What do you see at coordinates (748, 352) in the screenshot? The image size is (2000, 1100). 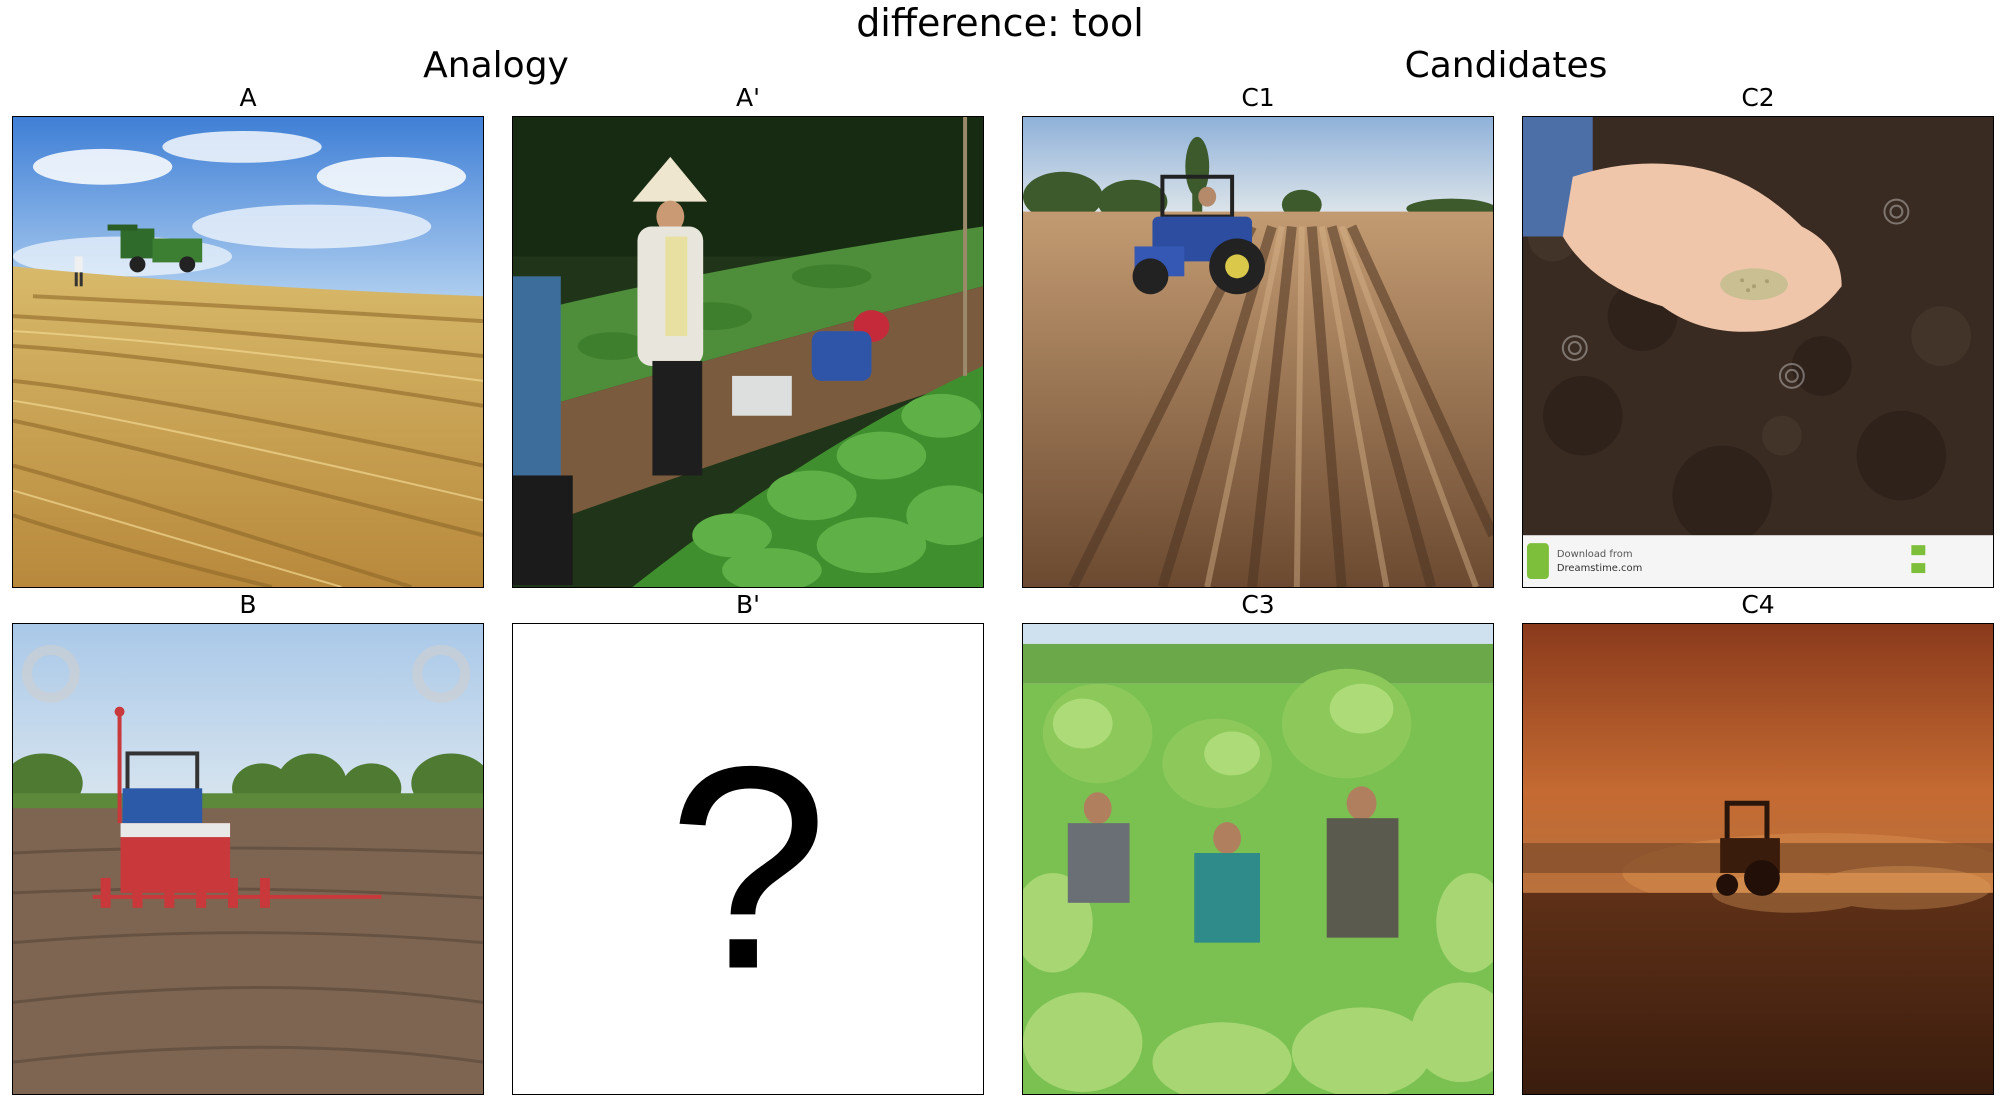 I see `panel-a-prime-image` at bounding box center [748, 352].